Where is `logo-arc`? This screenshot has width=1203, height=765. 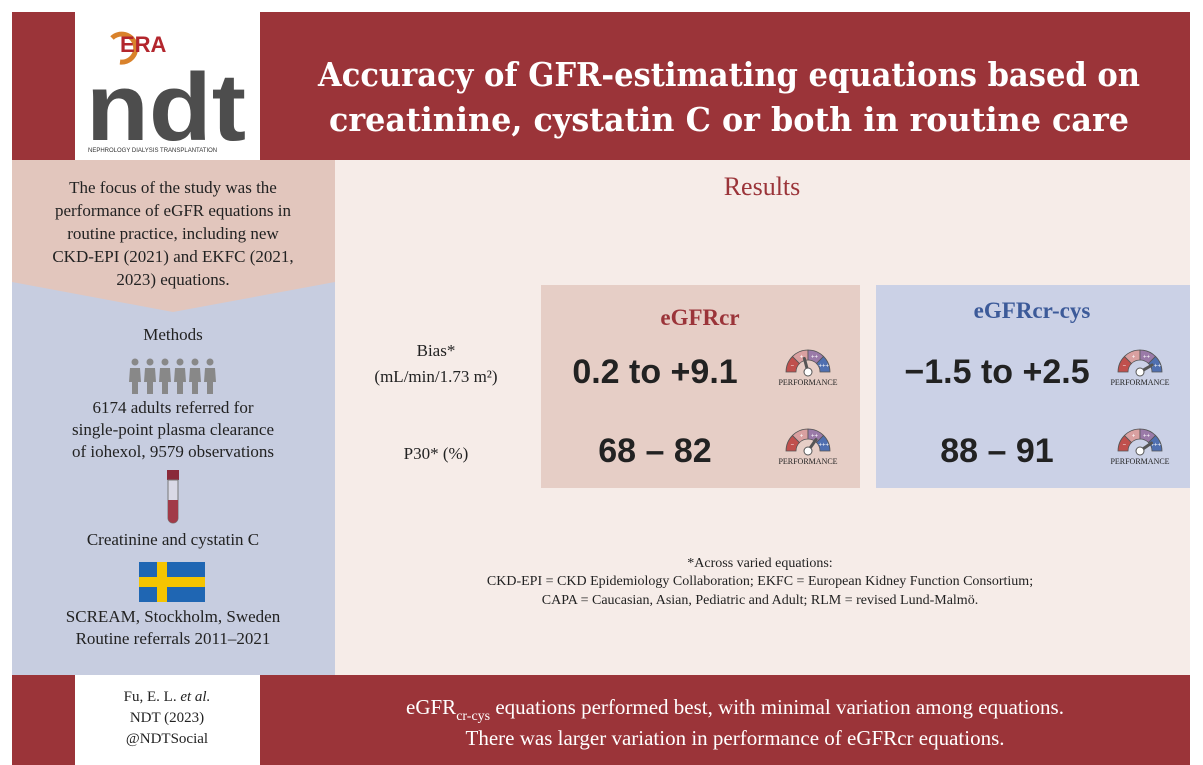
logo-arc is located at coordinates (124, 48).